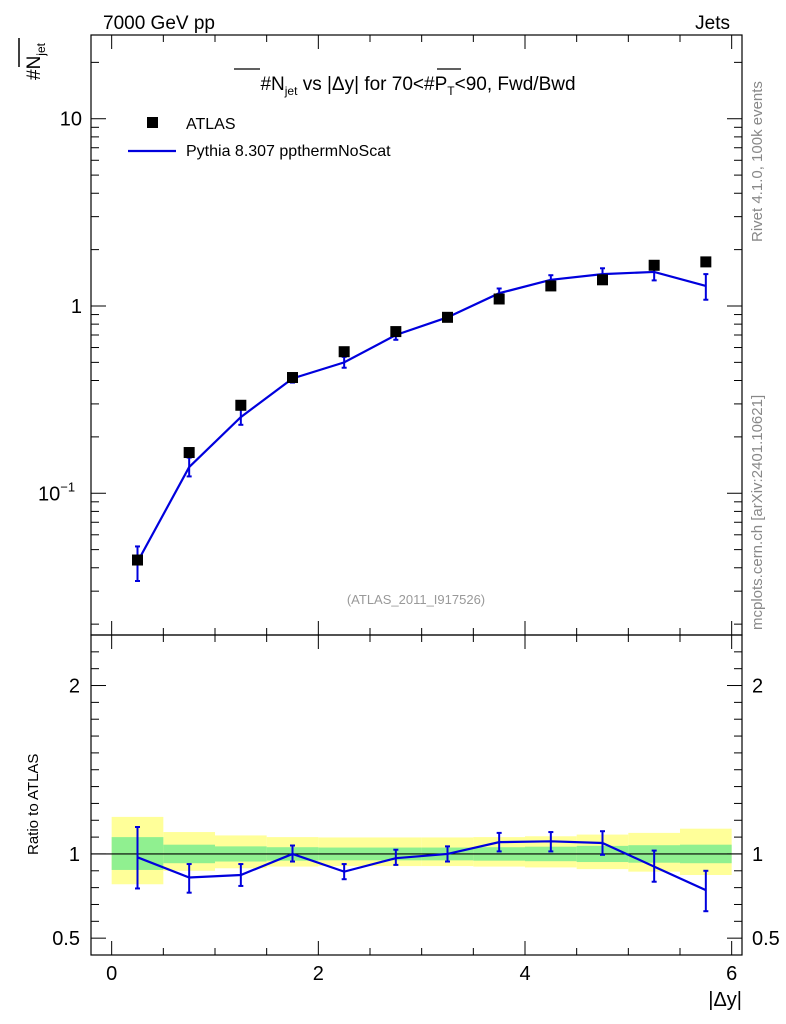 This screenshot has height=1024, width=786. What do you see at coordinates (259, 138) in the screenshot?
I see `legend: ATLAS Pythia 8.307 ppthermNoScat` at bounding box center [259, 138].